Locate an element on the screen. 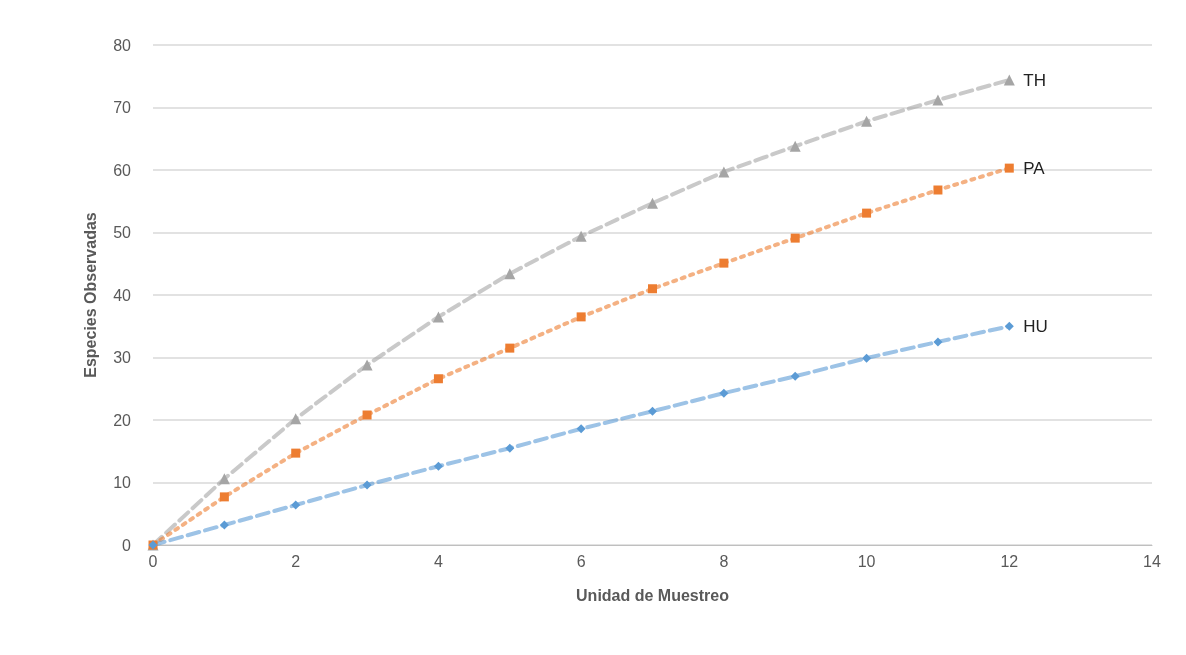 Image resolution: width=1186 pixels, height=655 pixels. x-tick-label: 6 is located at coordinates (581, 561).